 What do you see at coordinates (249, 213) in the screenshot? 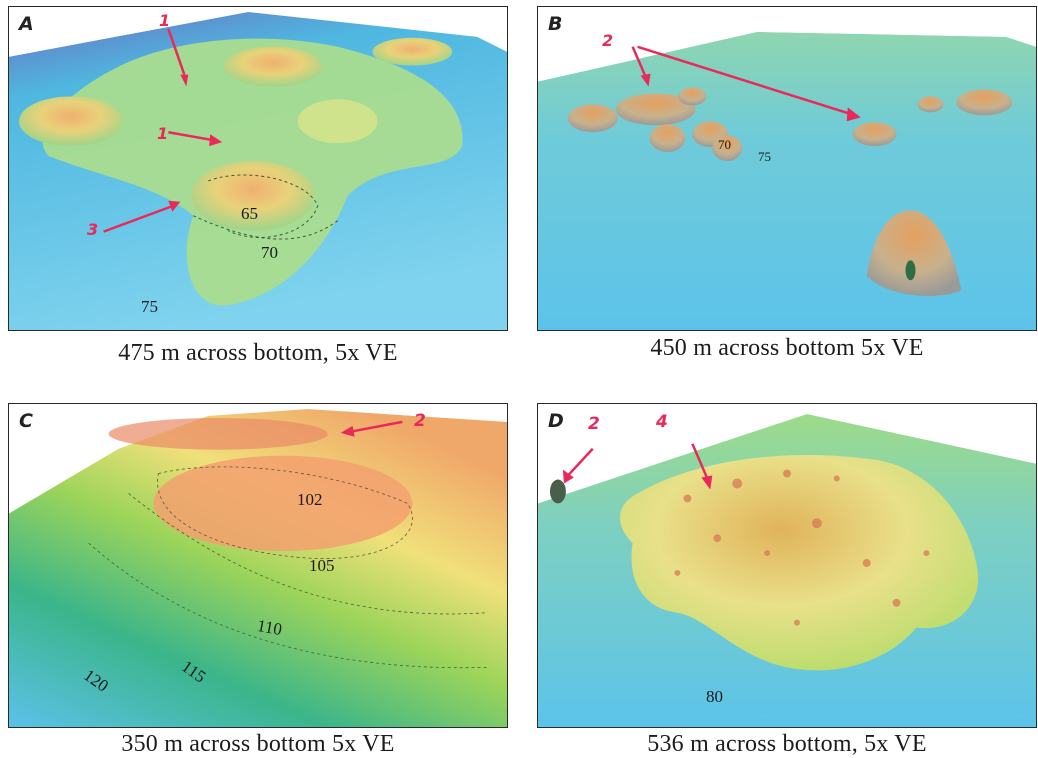
I see `contour-65: 65` at bounding box center [249, 213].